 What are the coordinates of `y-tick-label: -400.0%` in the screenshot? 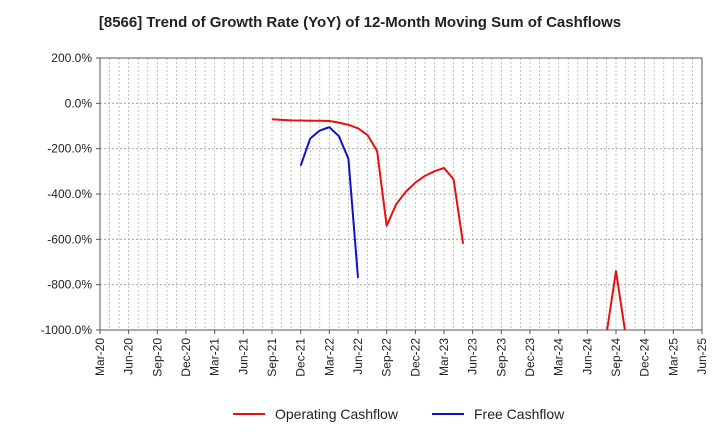 It's located at (69, 194).